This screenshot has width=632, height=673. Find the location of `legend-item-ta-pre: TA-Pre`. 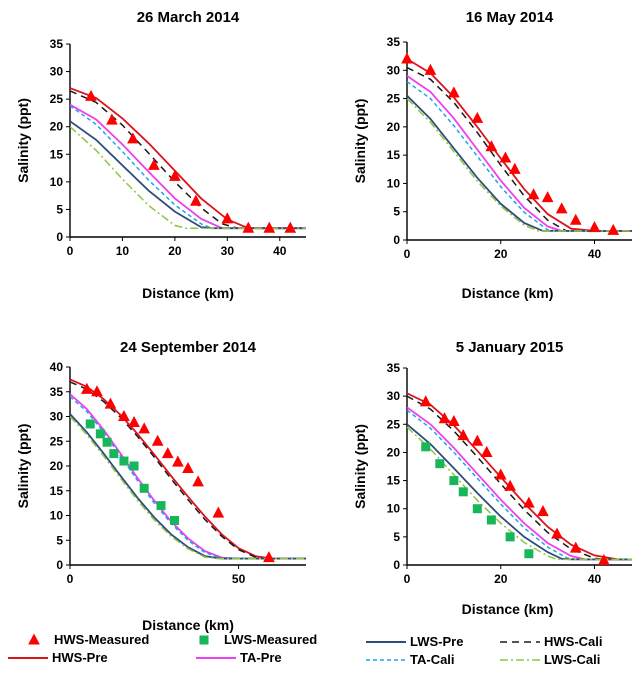

legend-item-ta-pre: TA-Pre is located at coordinates (239, 657).